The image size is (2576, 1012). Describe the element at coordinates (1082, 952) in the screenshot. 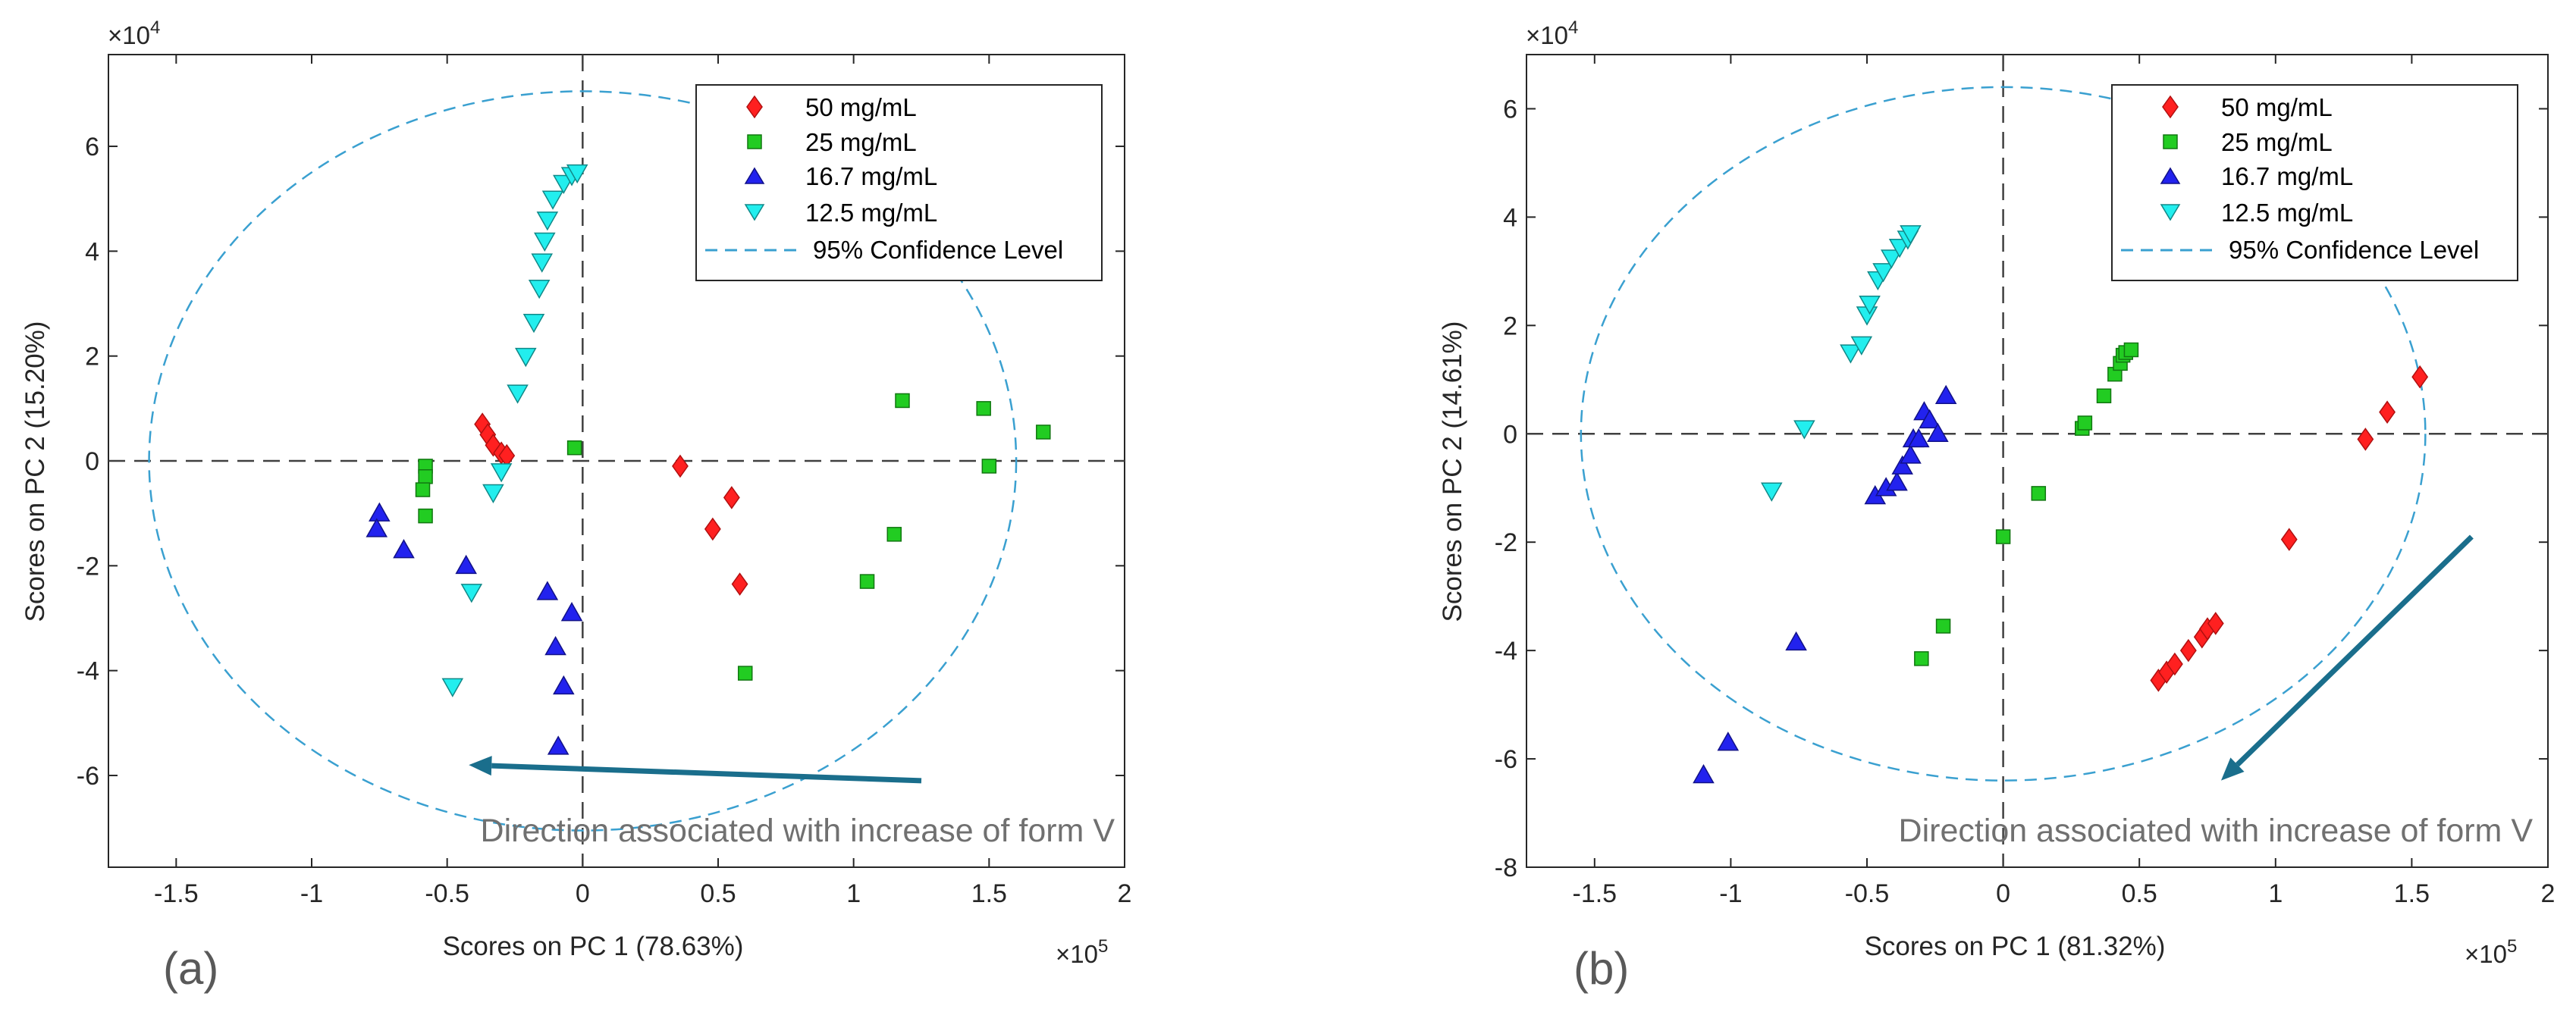

I see `x-exponent-a: ×10⁵` at that location.